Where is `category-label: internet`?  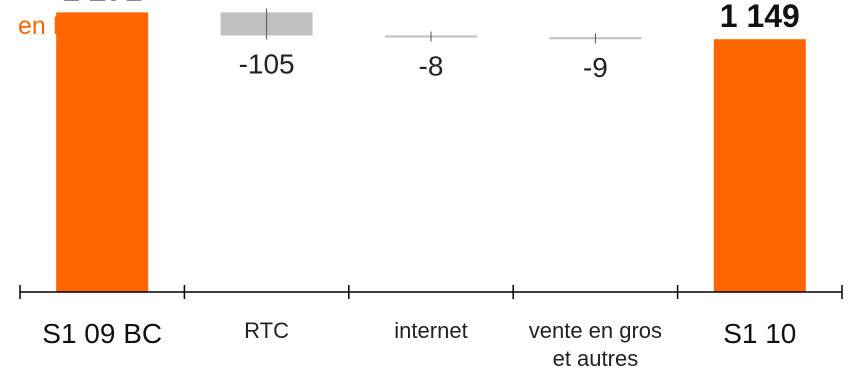
category-label: internet is located at coordinates (430, 330).